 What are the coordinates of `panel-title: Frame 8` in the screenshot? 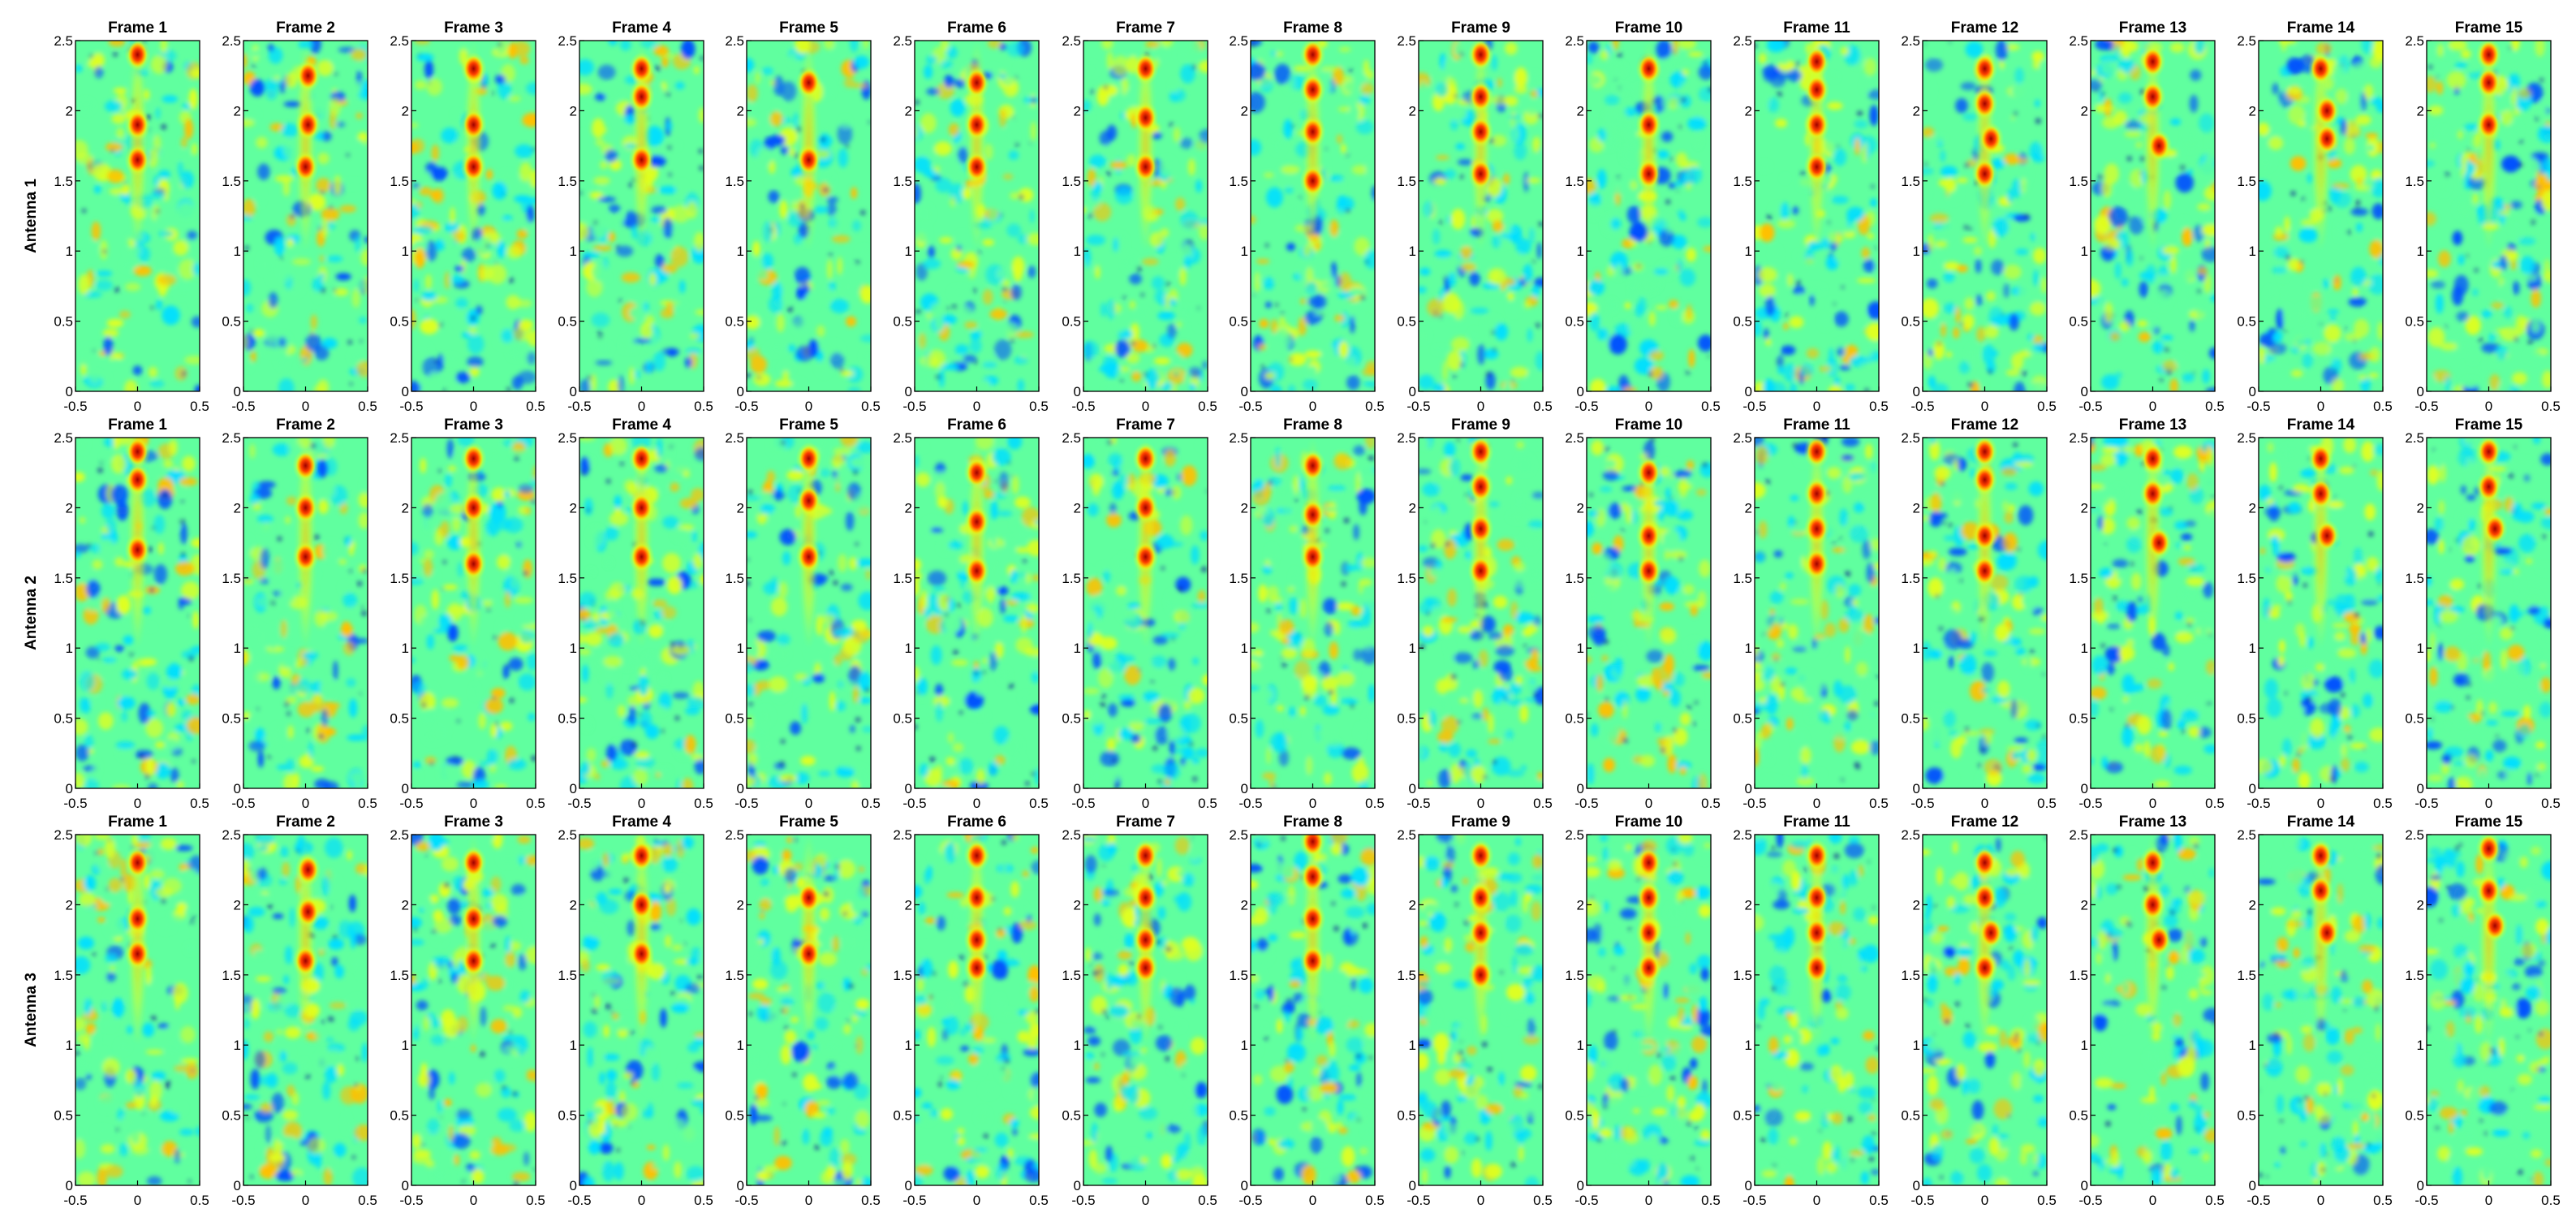 It's located at (1312, 28).